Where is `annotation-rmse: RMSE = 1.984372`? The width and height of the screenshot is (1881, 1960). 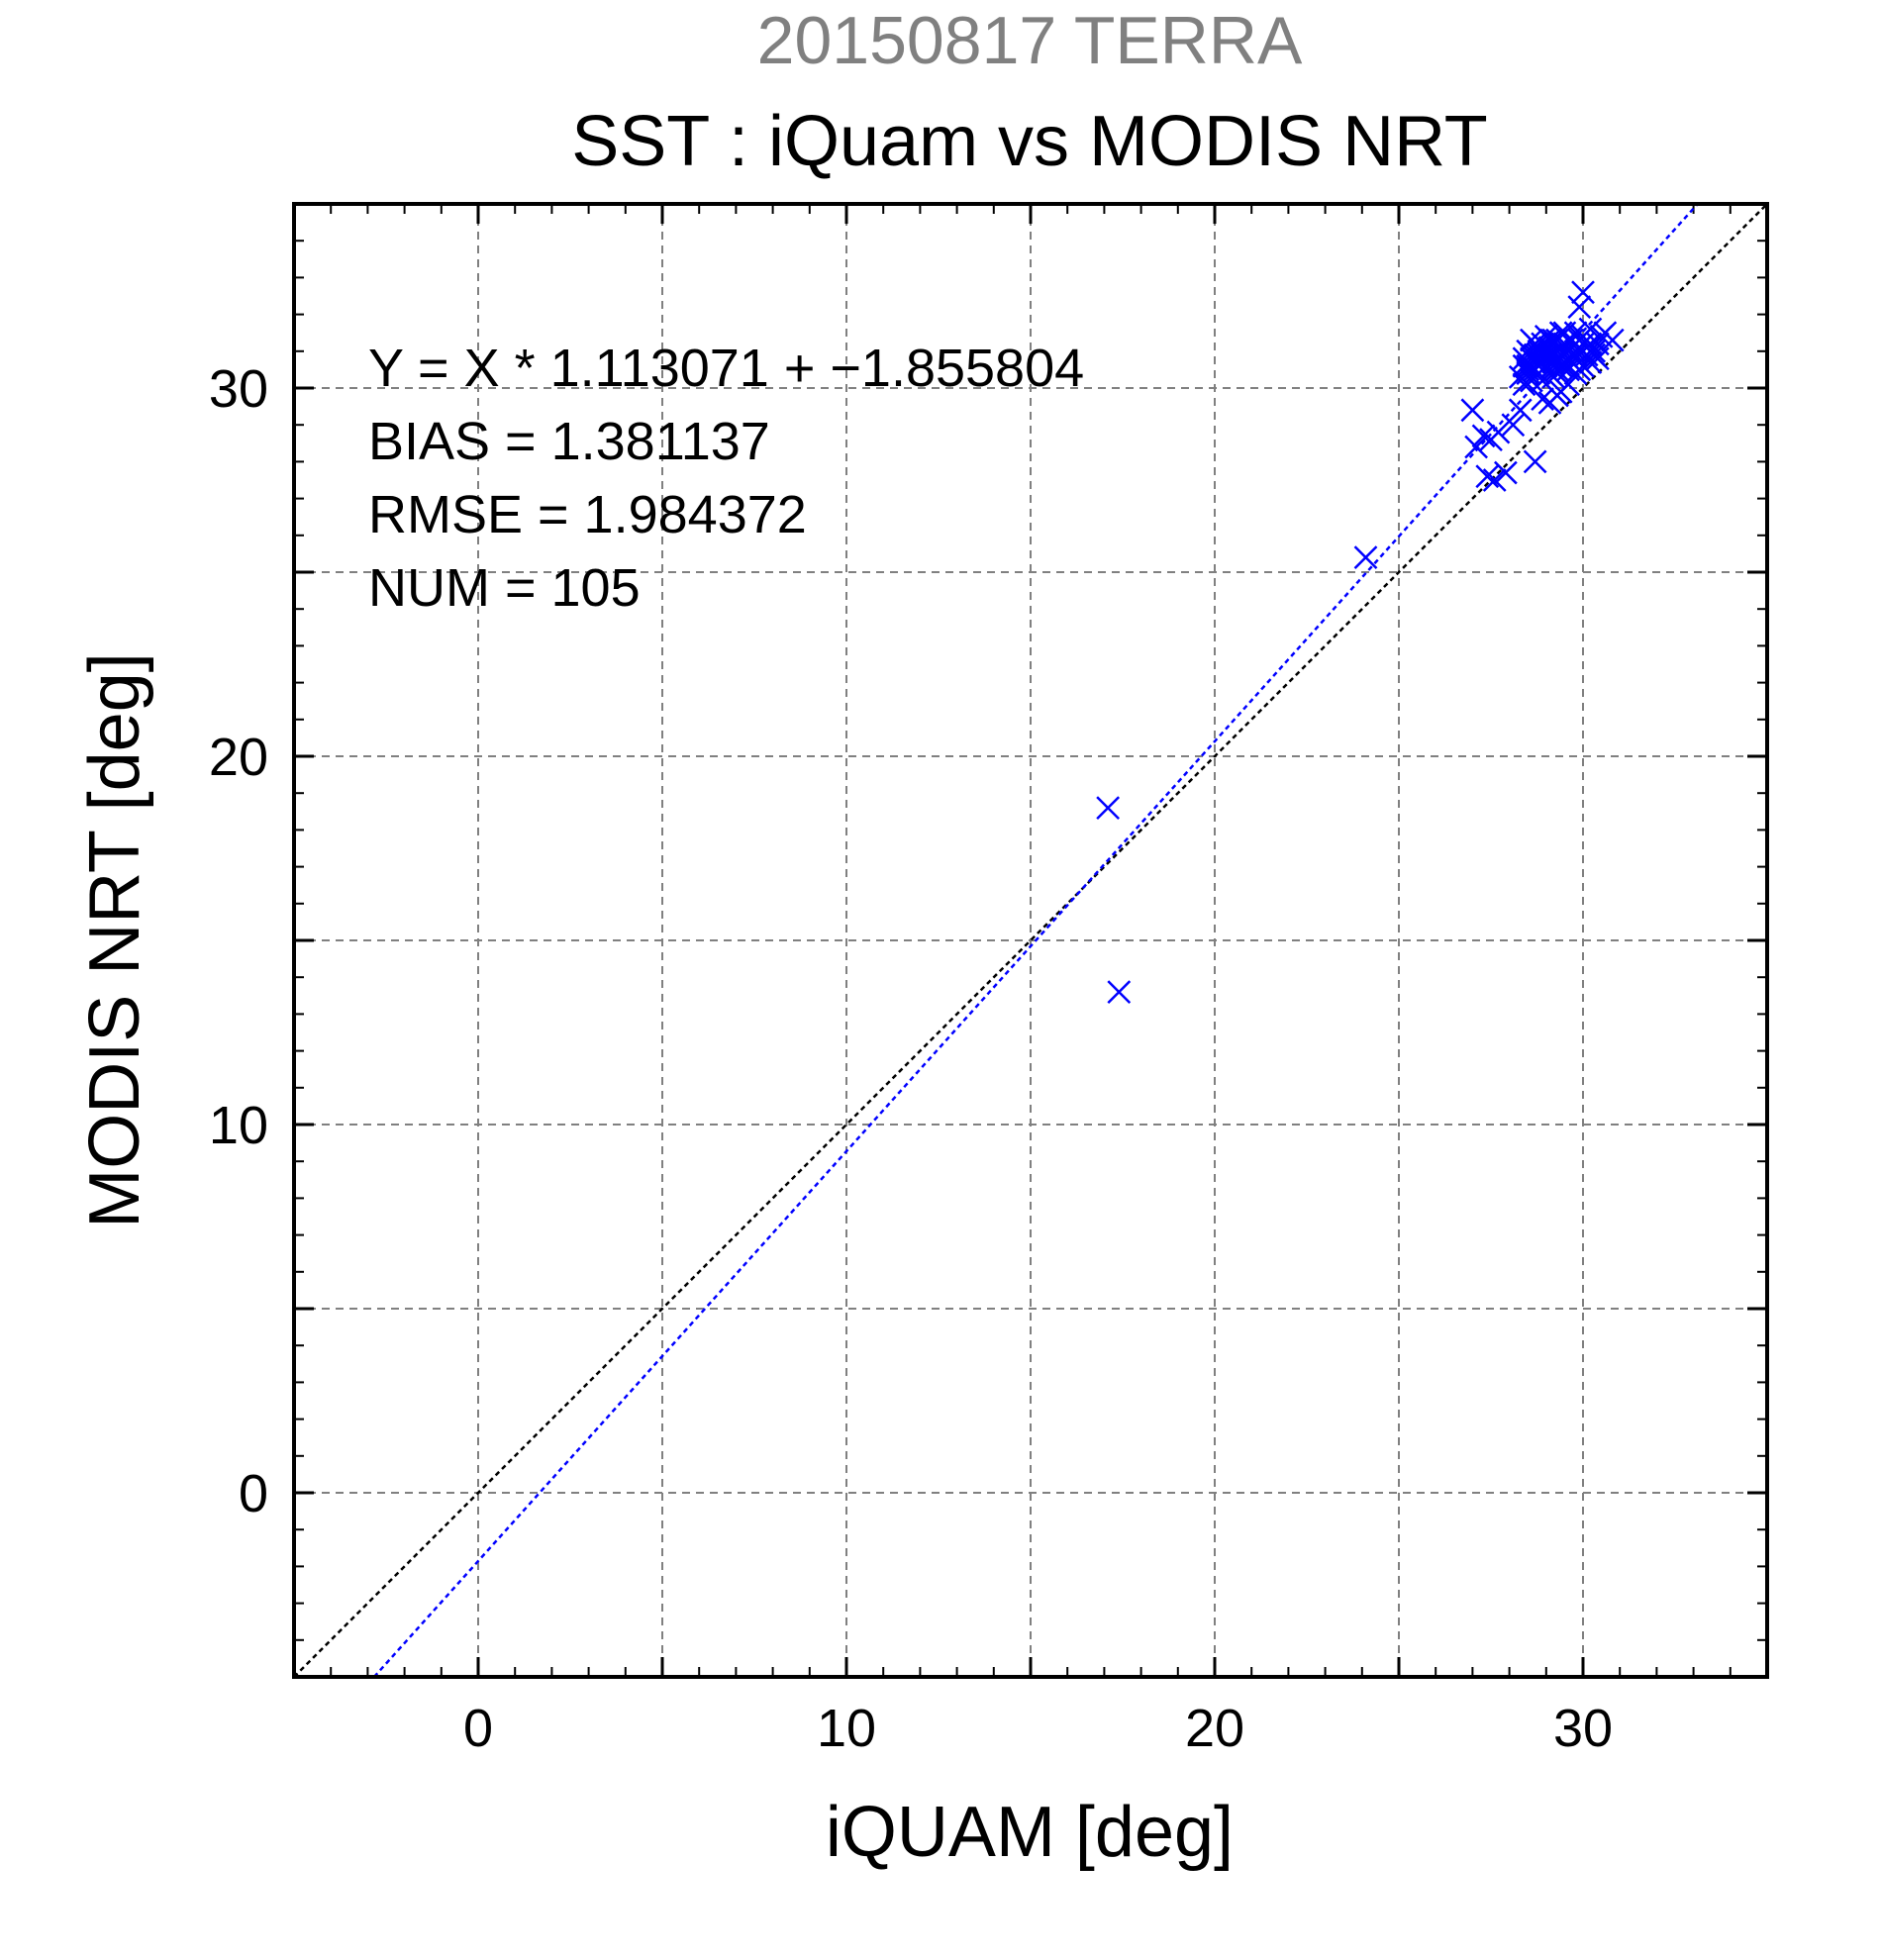 annotation-rmse: RMSE = 1.984372 is located at coordinates (587, 514).